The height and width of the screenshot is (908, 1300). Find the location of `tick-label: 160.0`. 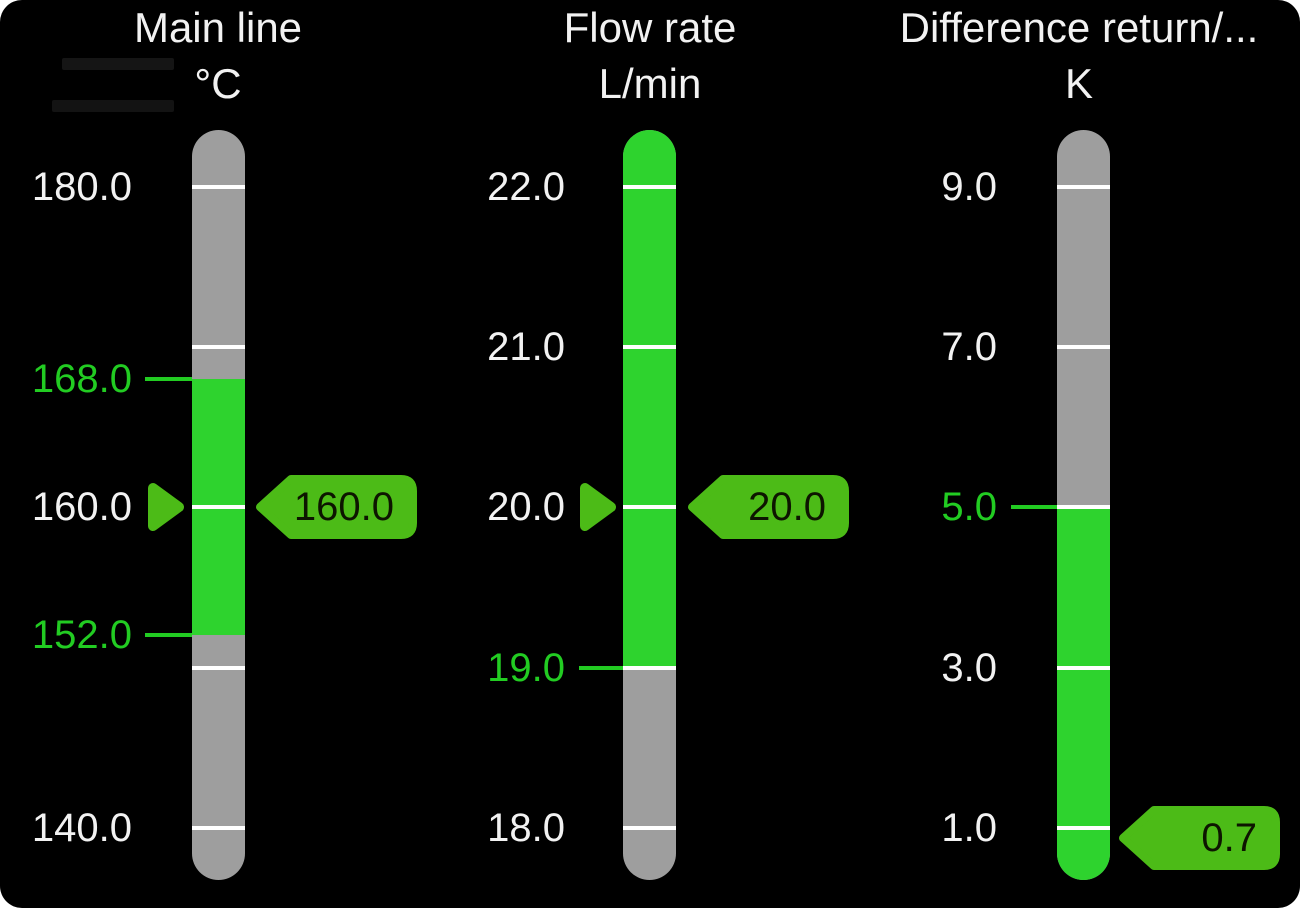

tick-label: 160.0 is located at coordinates (81, 507).